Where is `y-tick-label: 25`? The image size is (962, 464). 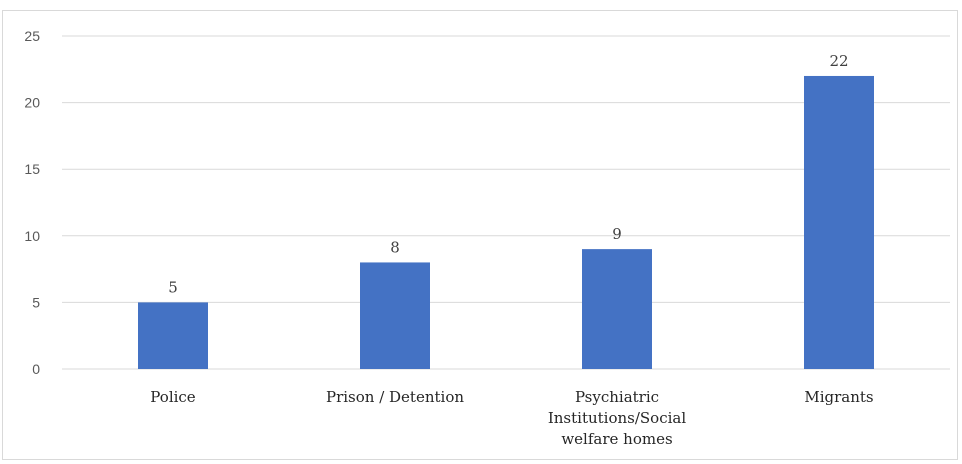 y-tick-label: 25 is located at coordinates (32, 36).